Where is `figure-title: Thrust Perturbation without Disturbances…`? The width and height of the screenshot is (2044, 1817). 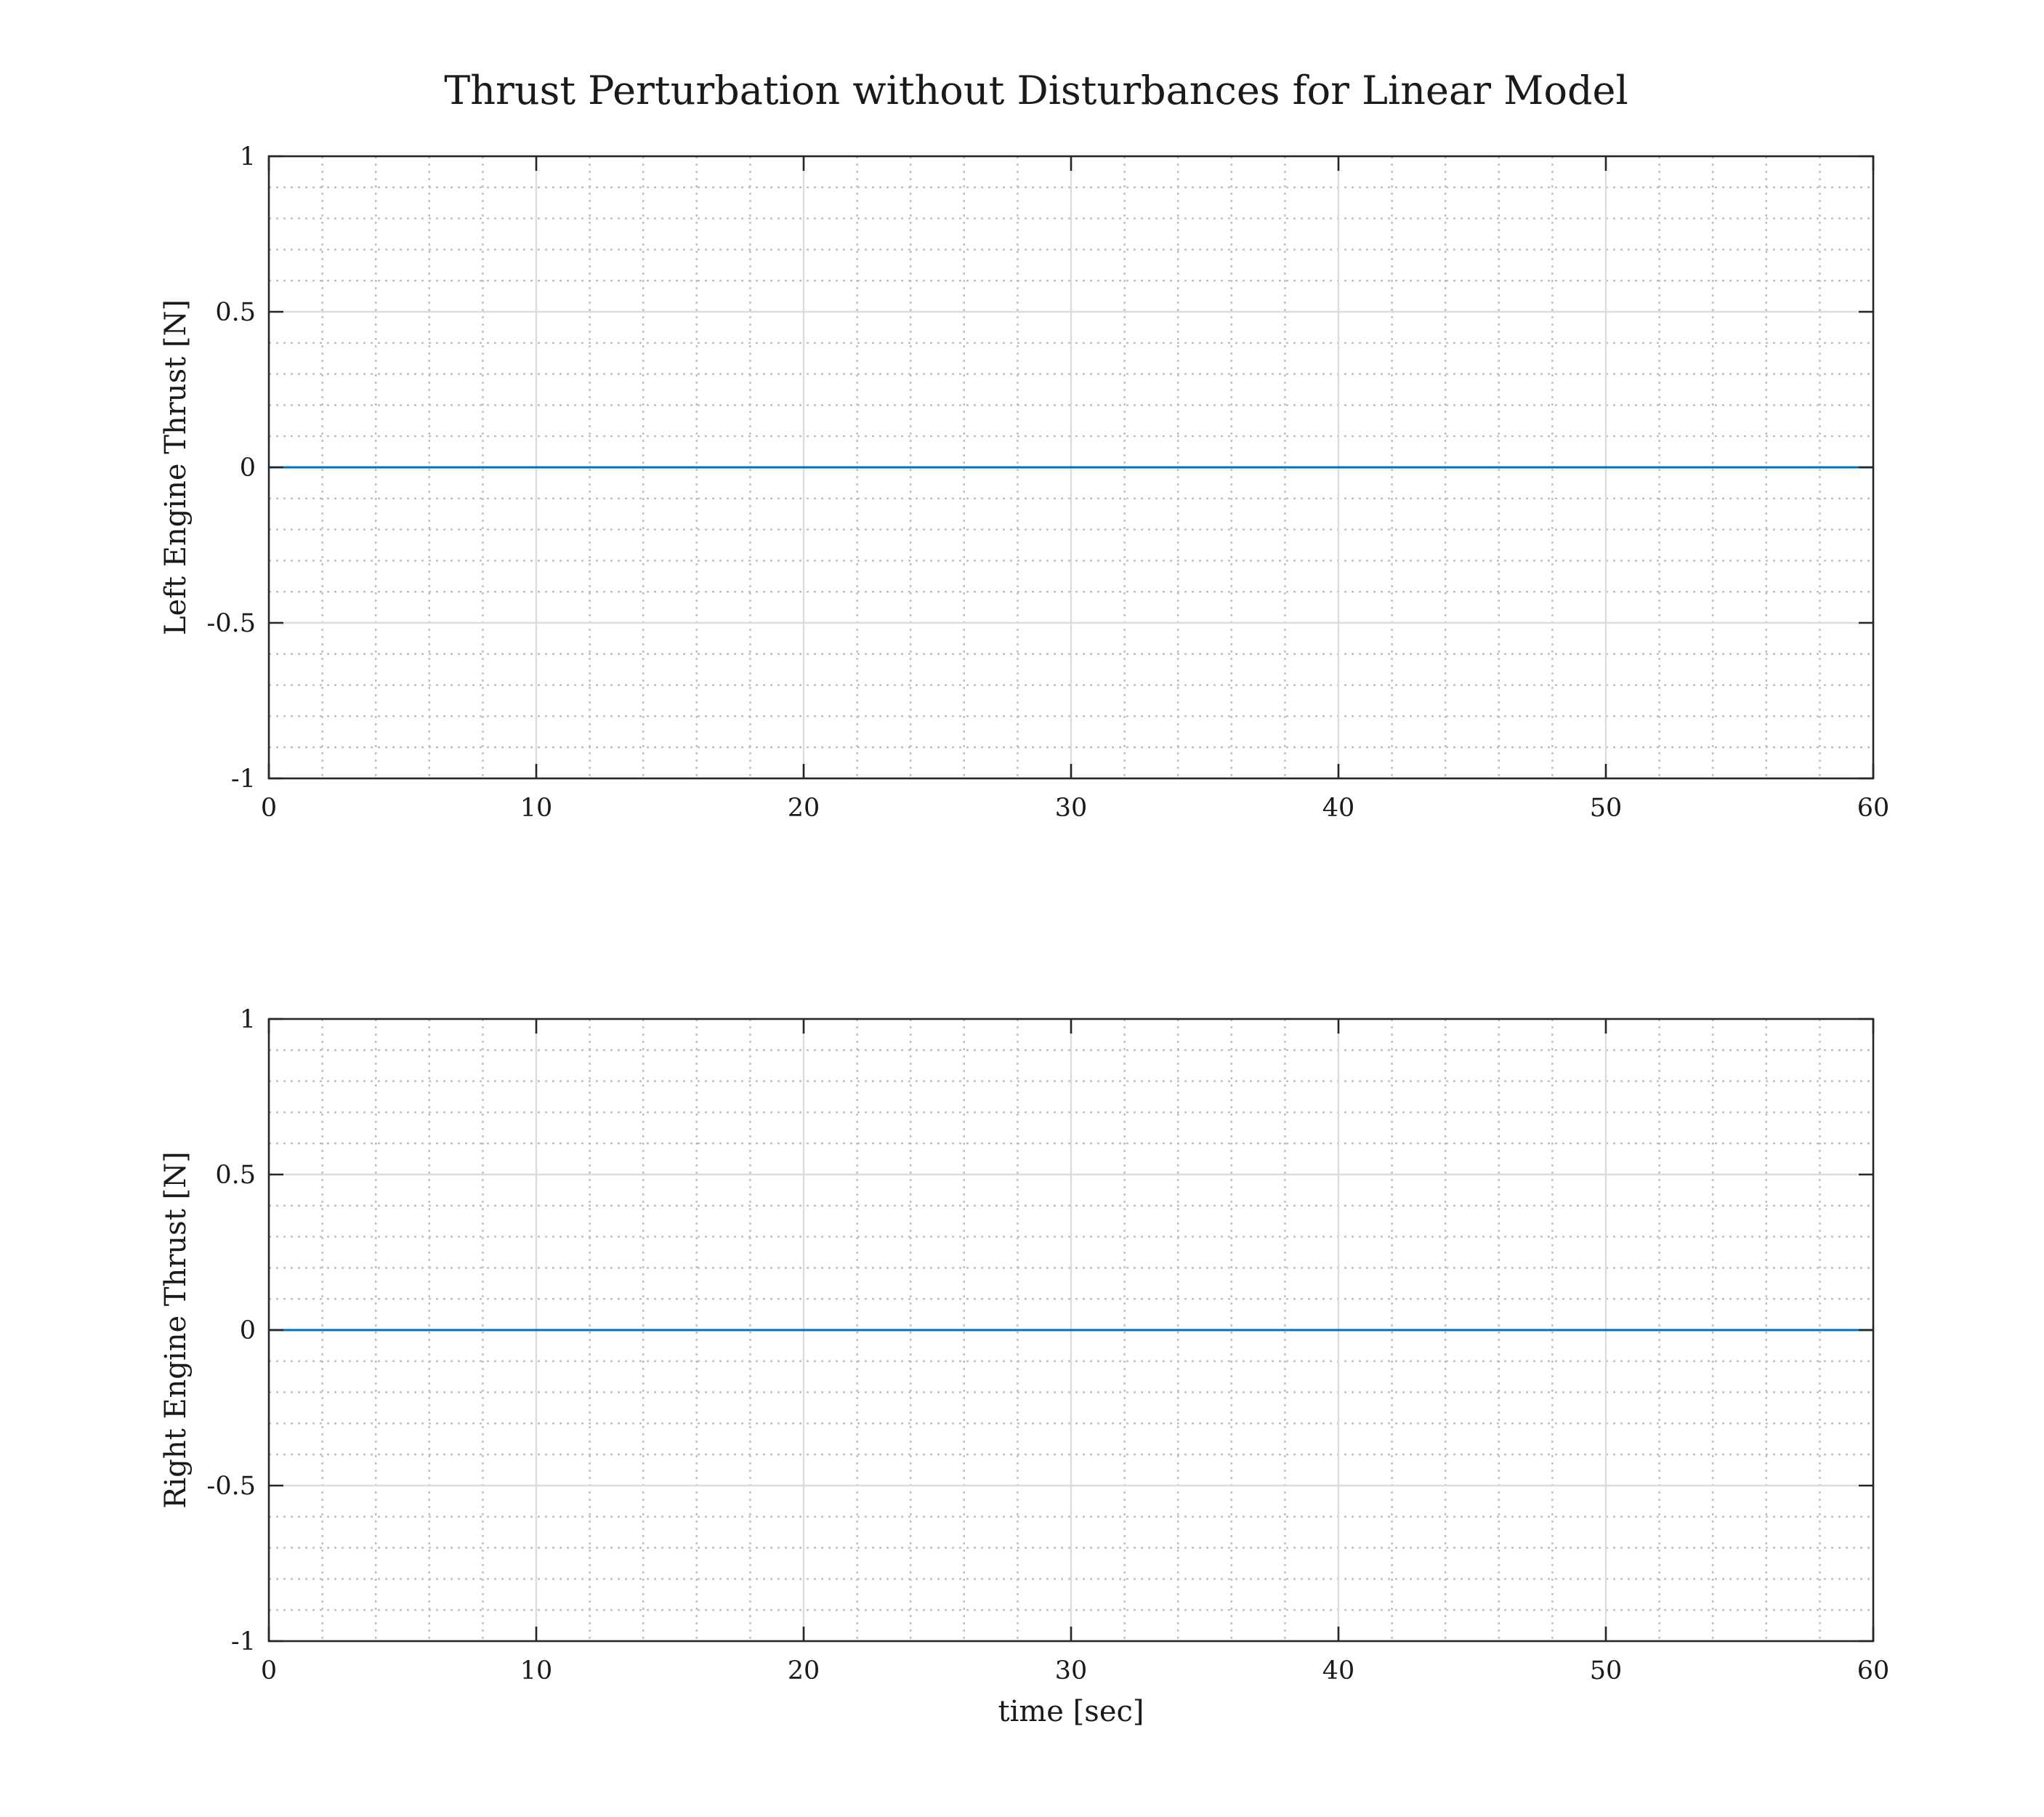 figure-title: Thrust Perturbation without Disturbances… is located at coordinates (1036, 90).